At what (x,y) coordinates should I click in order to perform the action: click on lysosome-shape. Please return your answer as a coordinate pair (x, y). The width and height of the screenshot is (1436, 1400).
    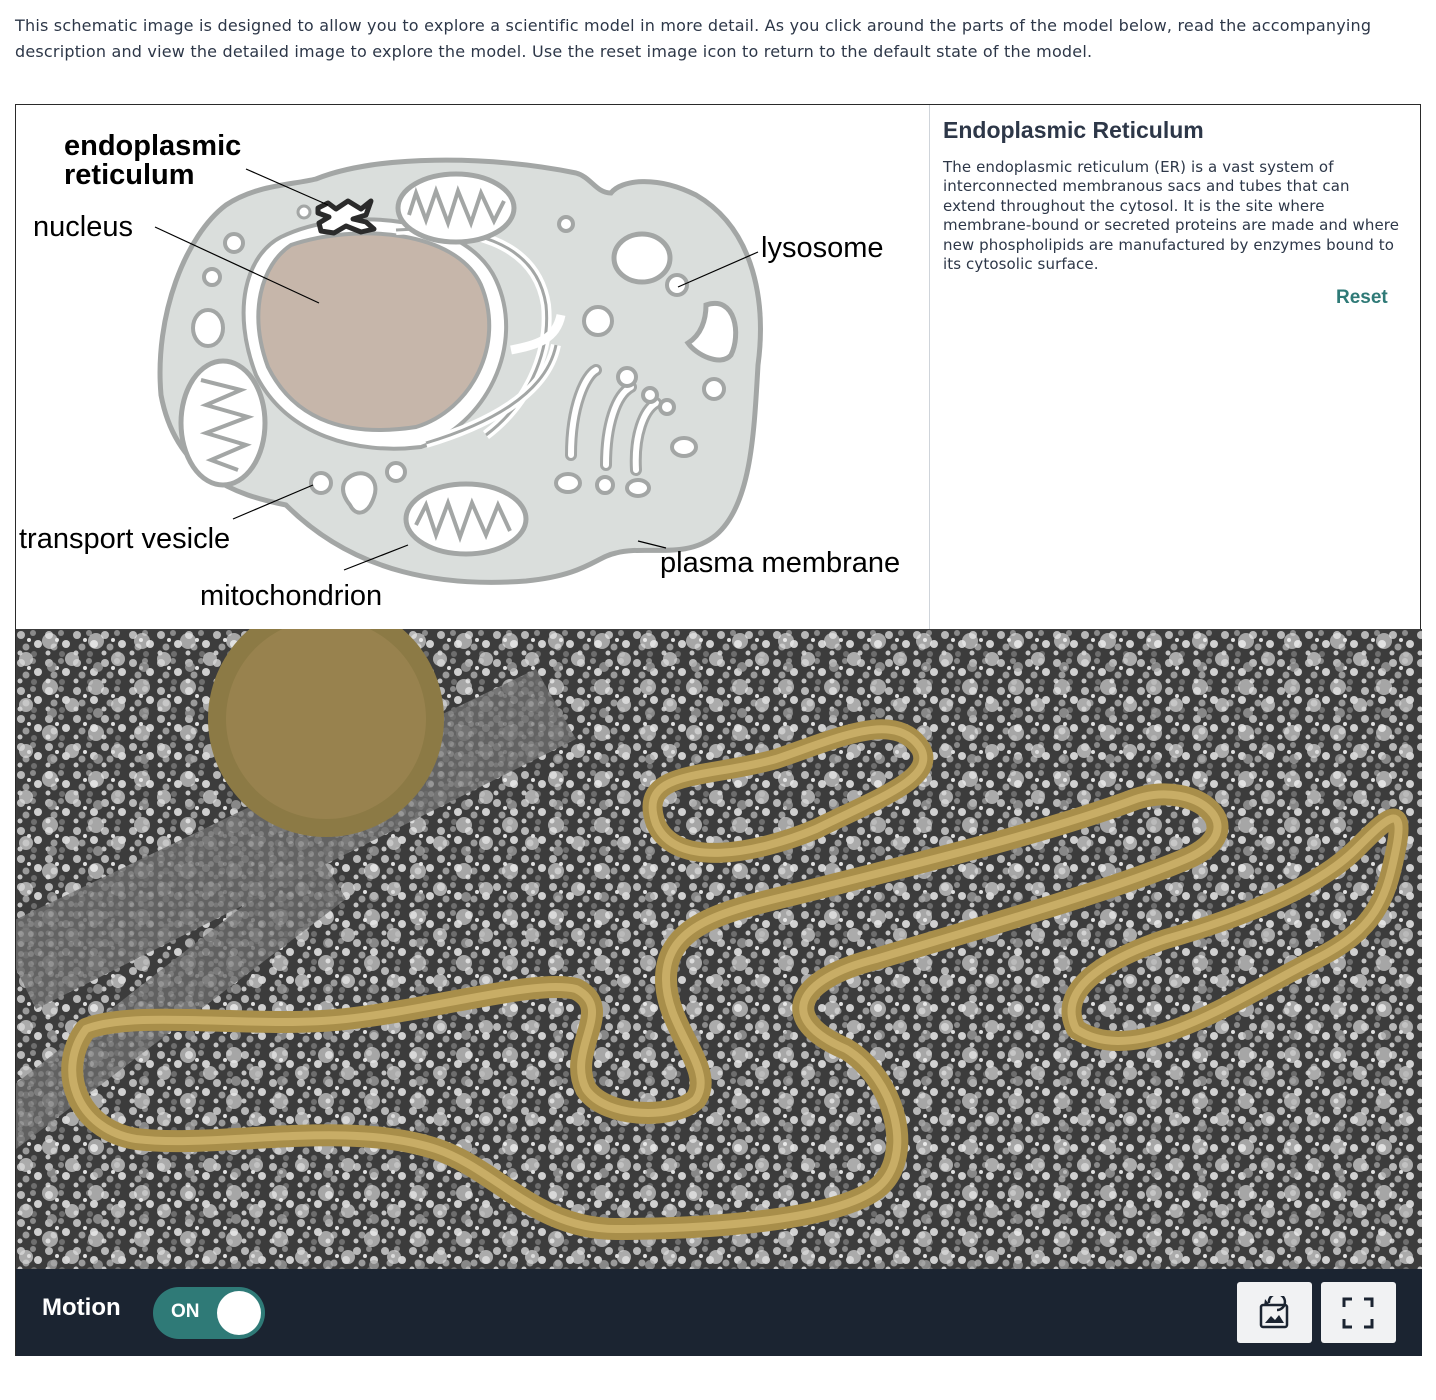
    Looking at the image, I should click on (677, 285).